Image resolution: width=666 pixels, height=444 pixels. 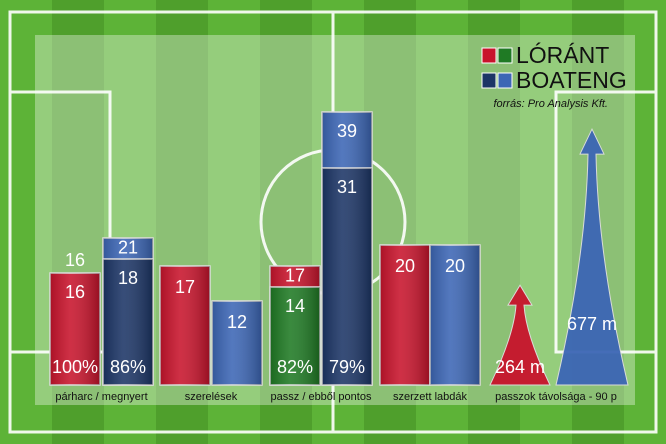 What do you see at coordinates (295, 306) in the screenshot?
I see `part-label: 14` at bounding box center [295, 306].